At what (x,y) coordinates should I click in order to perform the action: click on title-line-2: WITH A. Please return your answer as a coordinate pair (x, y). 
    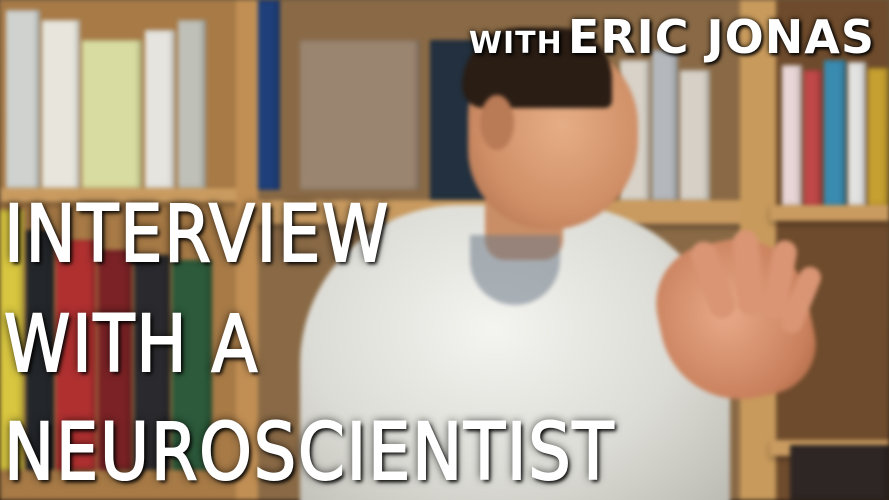
    Looking at the image, I should click on (131, 345).